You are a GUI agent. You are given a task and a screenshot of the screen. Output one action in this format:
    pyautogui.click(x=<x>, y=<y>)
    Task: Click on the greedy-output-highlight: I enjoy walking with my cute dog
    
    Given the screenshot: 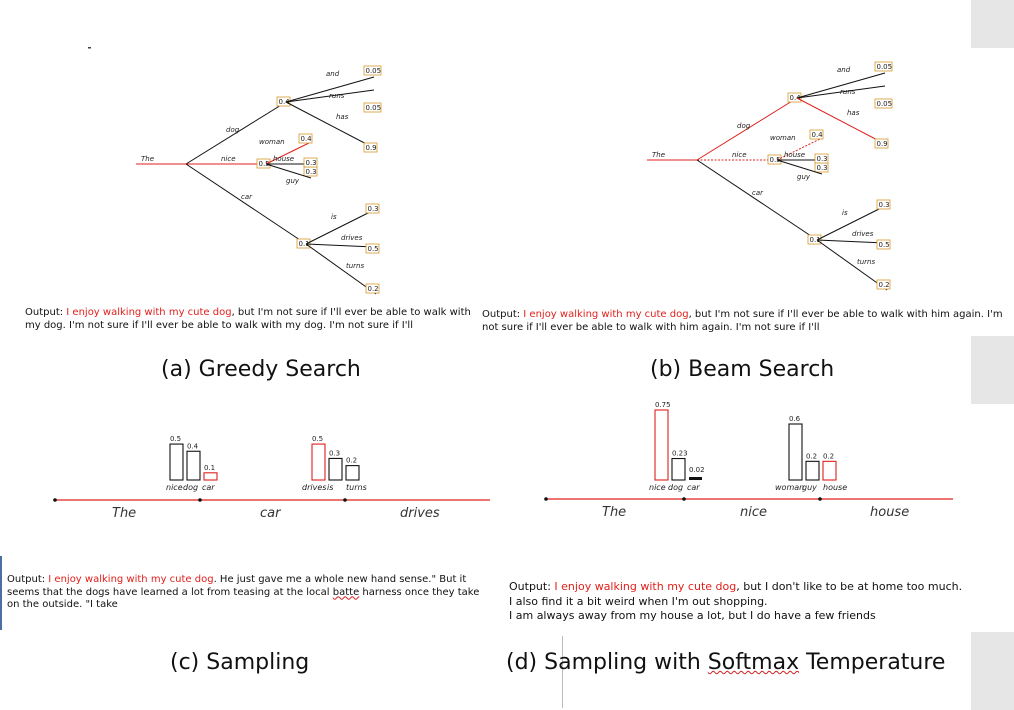 What is the action you would take?
    pyautogui.click(x=149, y=312)
    